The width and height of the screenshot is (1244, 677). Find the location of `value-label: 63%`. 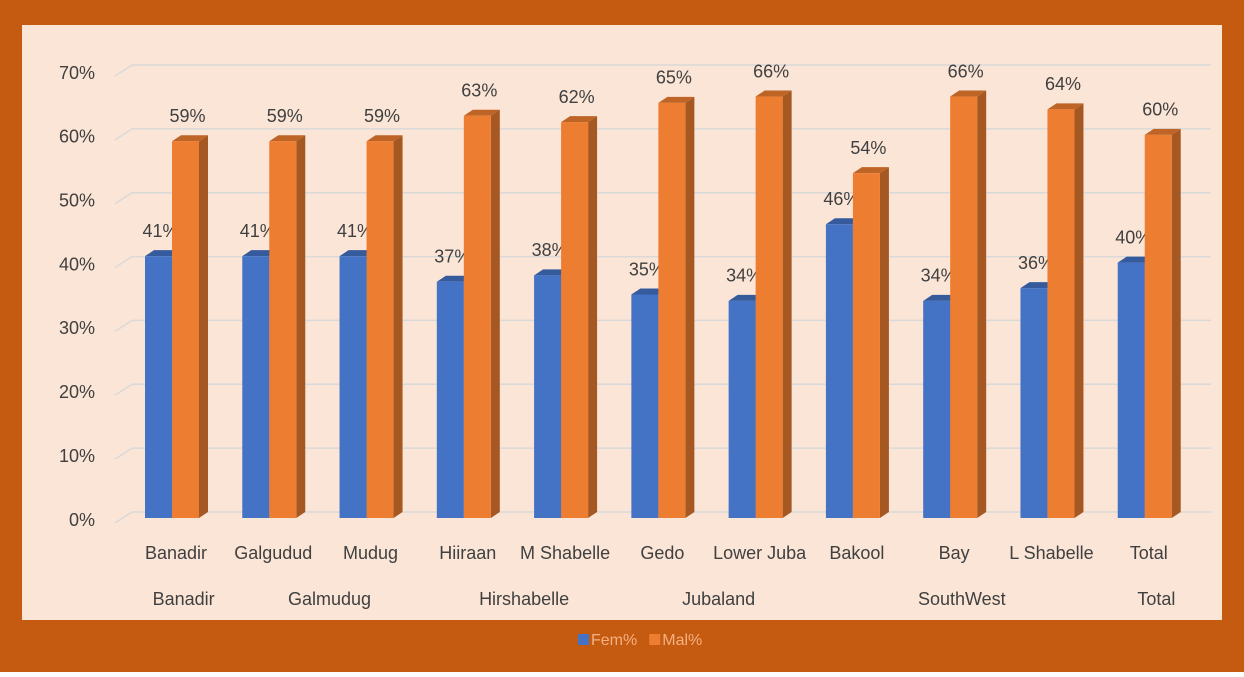

value-label: 63% is located at coordinates (479, 90).